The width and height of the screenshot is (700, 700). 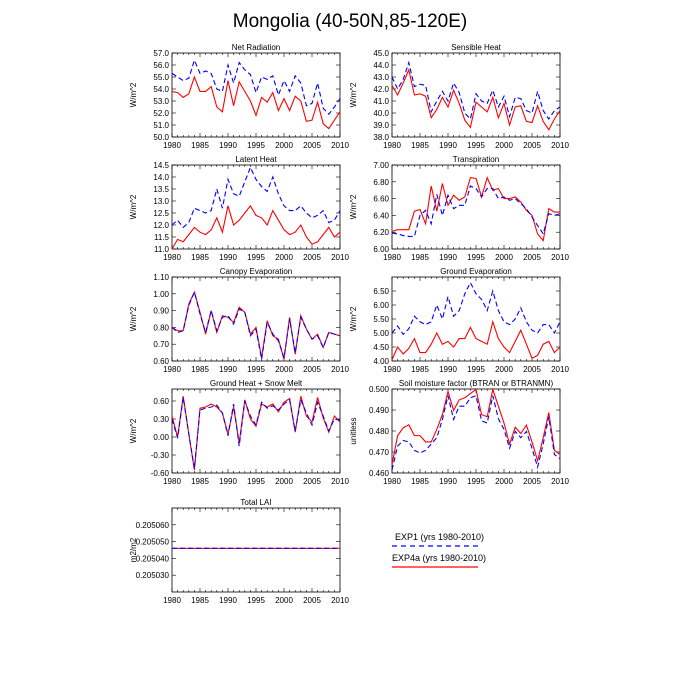 What do you see at coordinates (161, 101) in the screenshot?
I see `y-tick-label: 53.0` at bounding box center [161, 101].